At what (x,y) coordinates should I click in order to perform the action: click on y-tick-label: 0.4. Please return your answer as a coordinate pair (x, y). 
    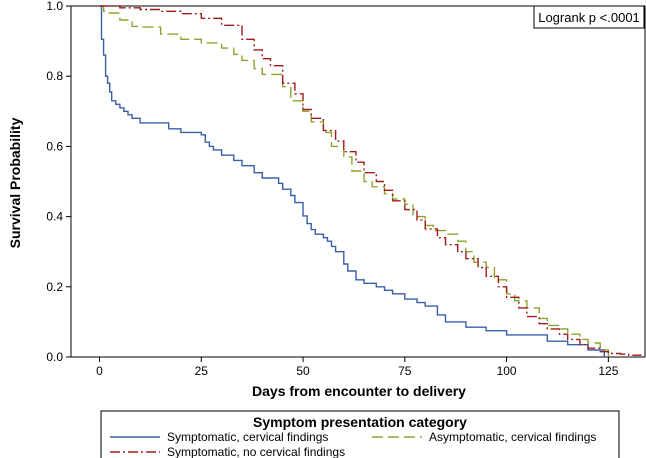
    Looking at the image, I should click on (54, 217).